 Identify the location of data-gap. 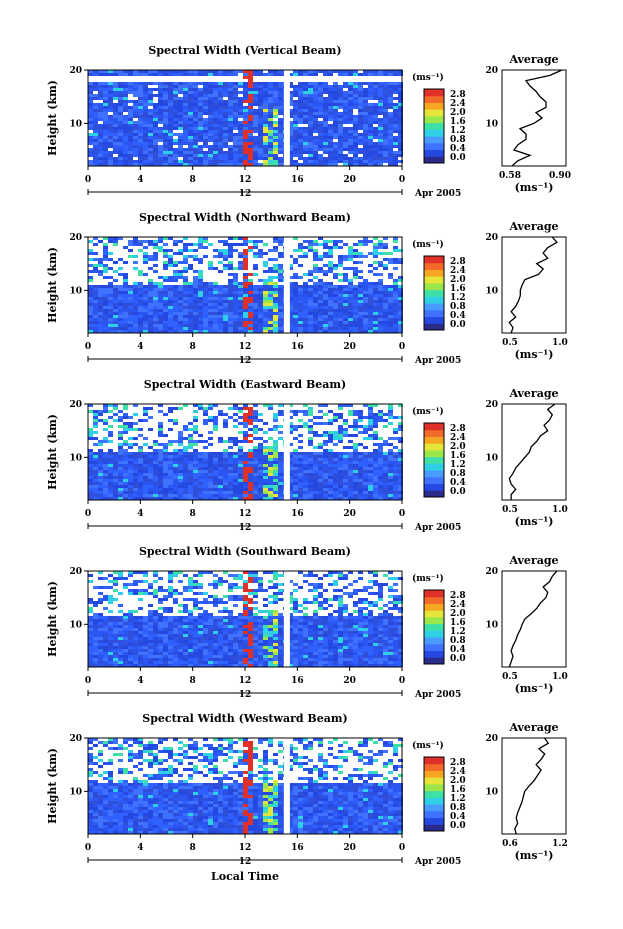
(286, 452).